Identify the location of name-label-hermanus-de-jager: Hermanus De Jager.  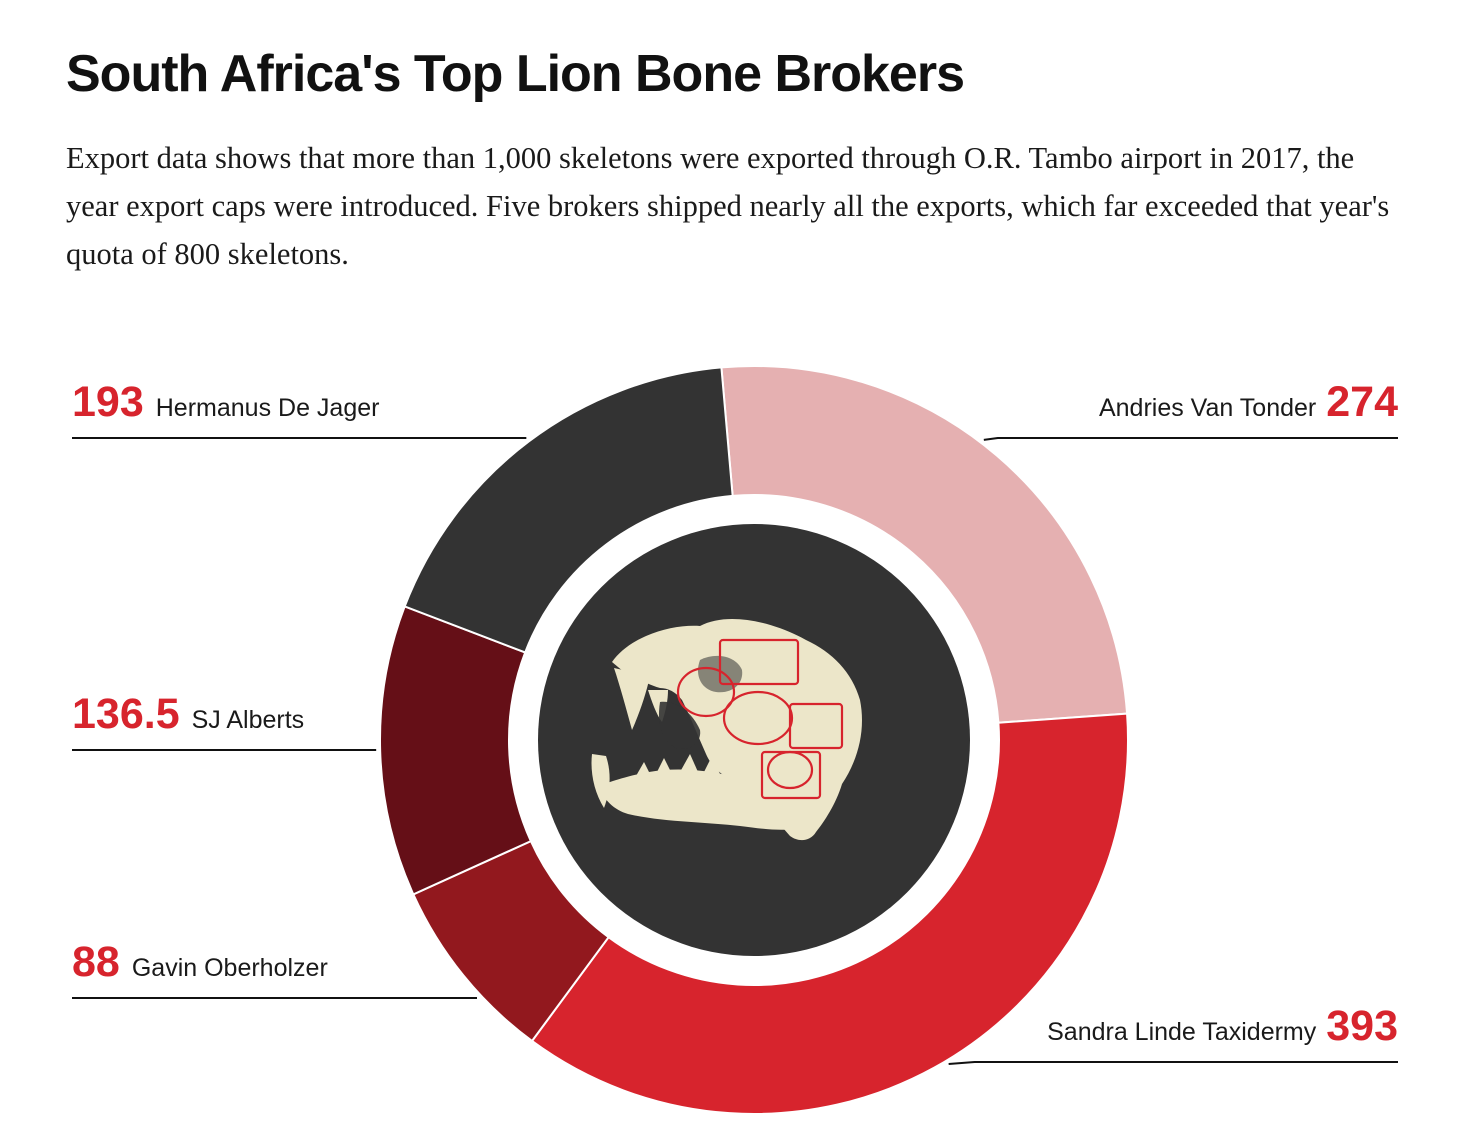
(268, 408).